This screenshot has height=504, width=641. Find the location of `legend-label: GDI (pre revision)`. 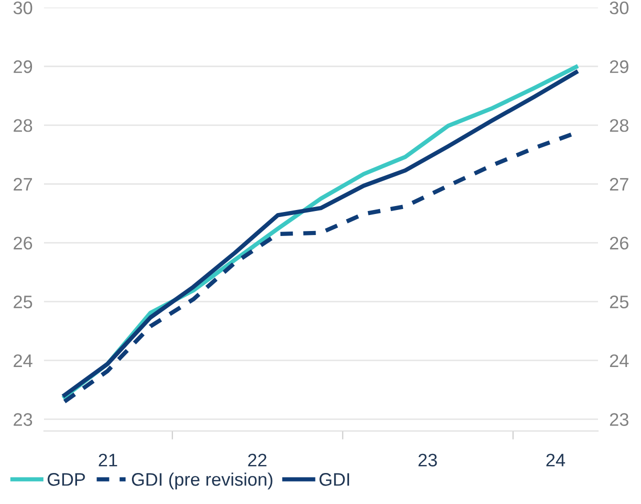

legend-label: GDI (pre revision) is located at coordinates (202, 481).